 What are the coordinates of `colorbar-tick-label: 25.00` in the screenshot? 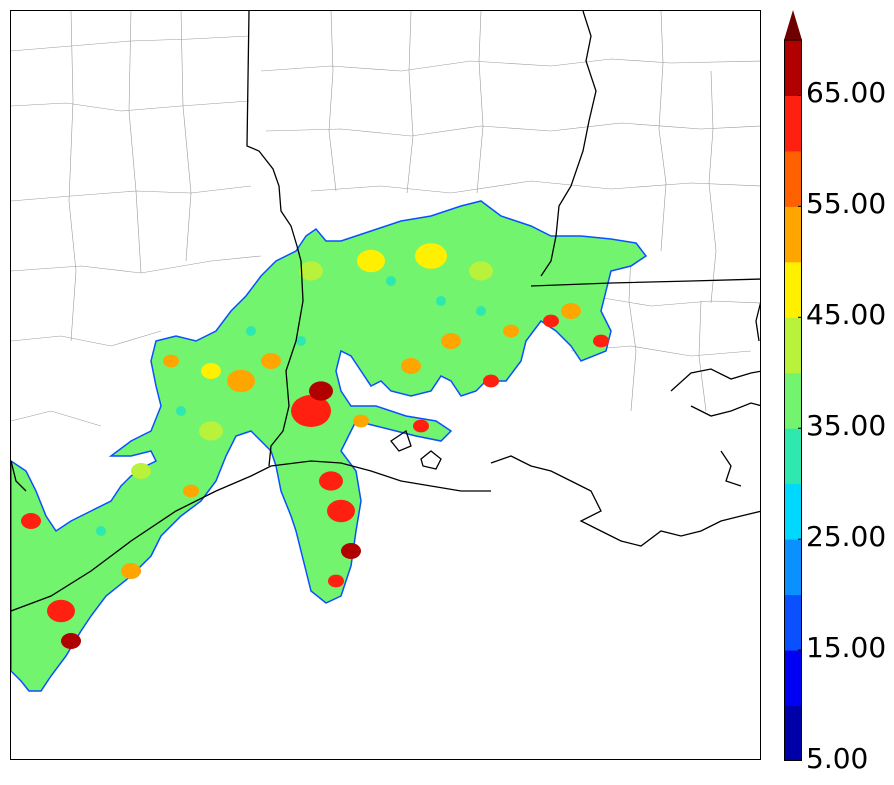 It's located at (846, 537).